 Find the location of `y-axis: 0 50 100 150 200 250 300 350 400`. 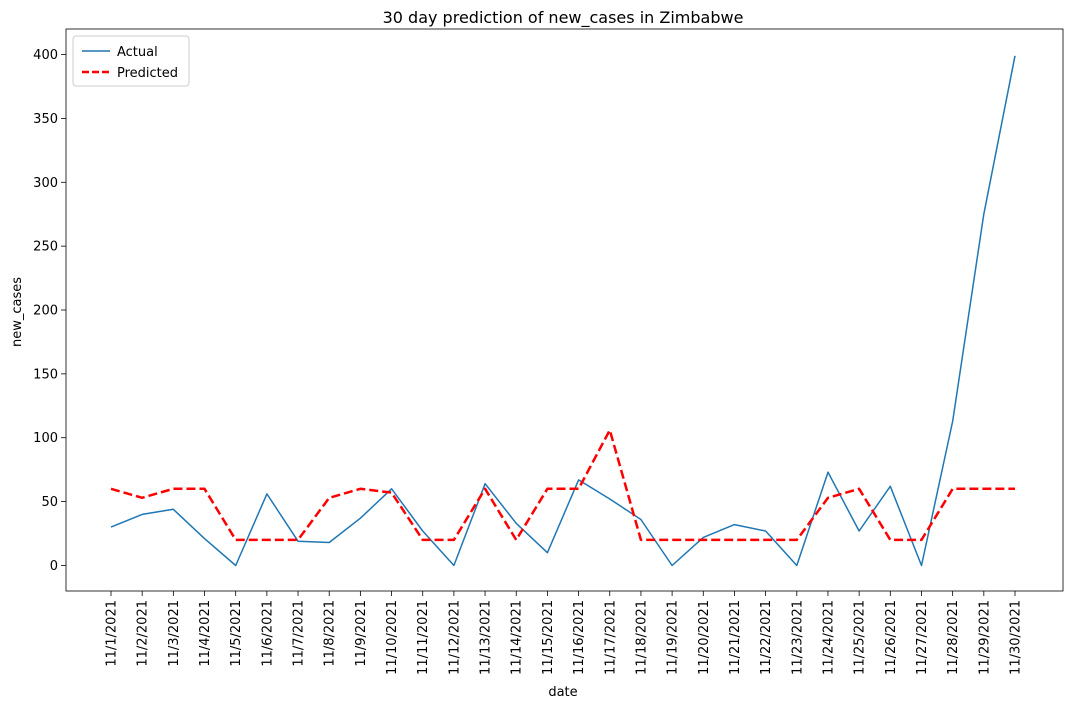

y-axis: 0 50 100 150 200 250 300 350 400 is located at coordinates (49, 311).